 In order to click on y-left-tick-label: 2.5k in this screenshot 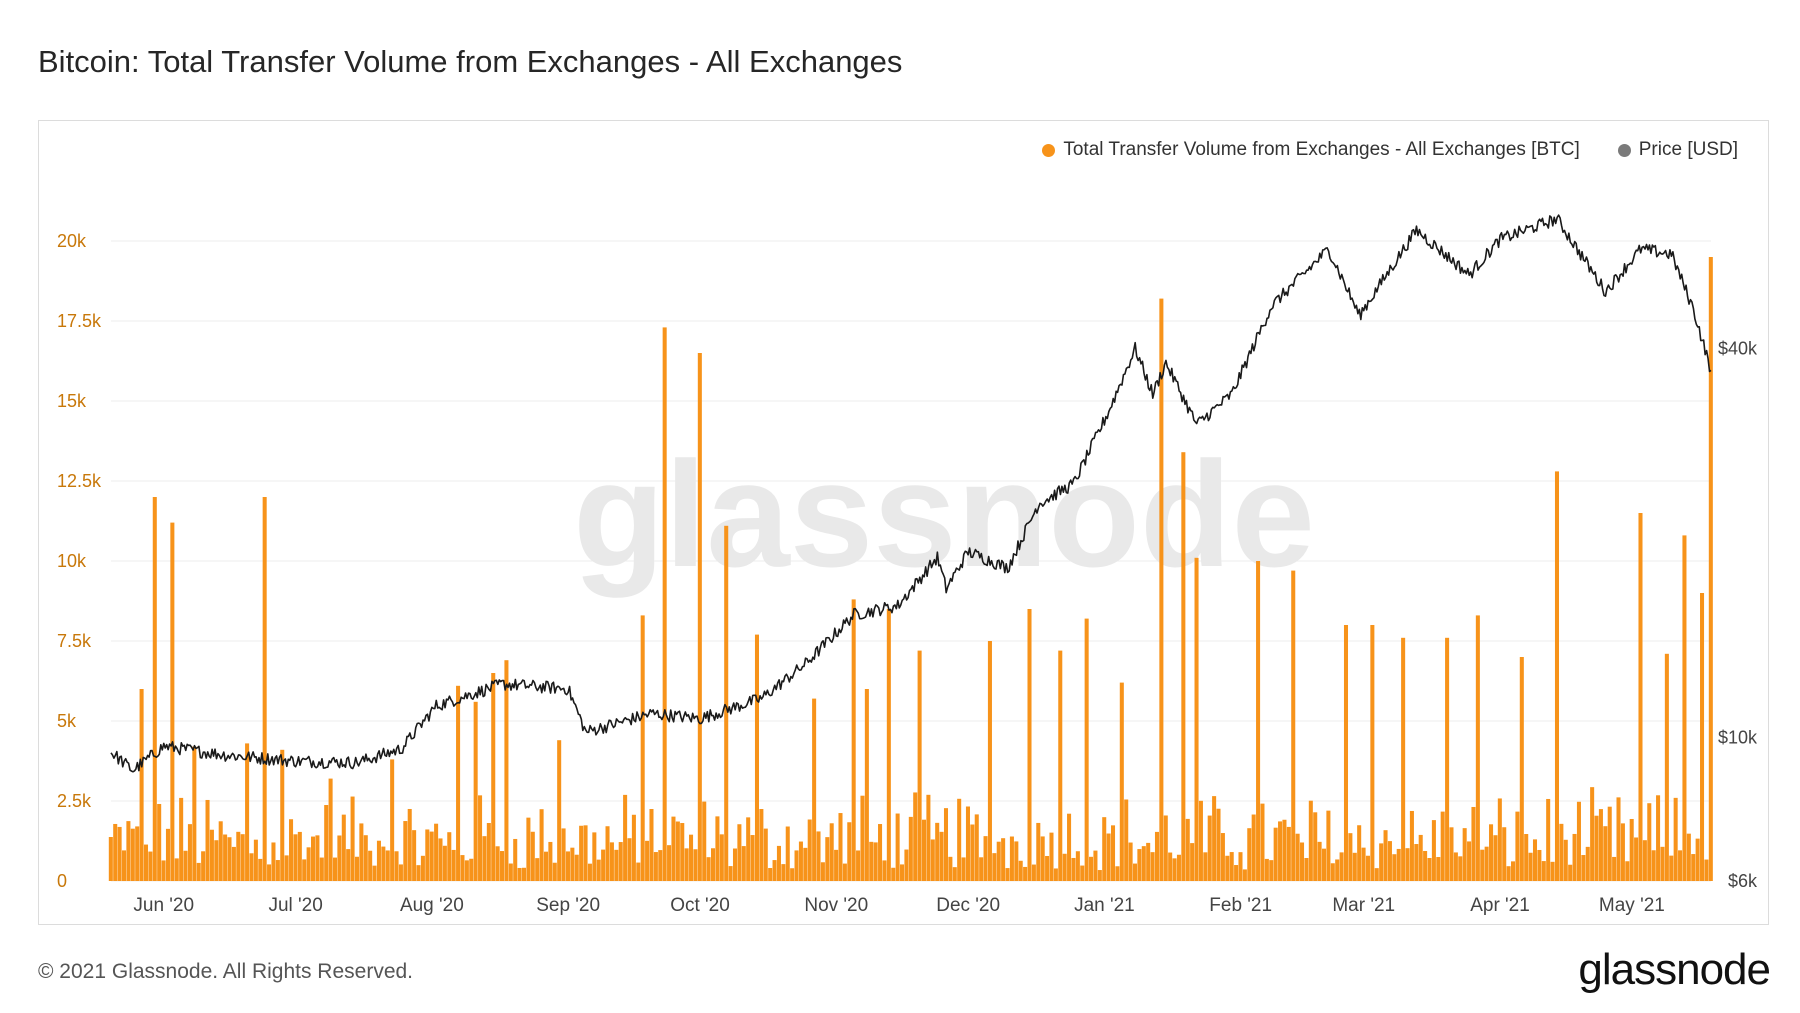, I will do `click(74, 801)`.